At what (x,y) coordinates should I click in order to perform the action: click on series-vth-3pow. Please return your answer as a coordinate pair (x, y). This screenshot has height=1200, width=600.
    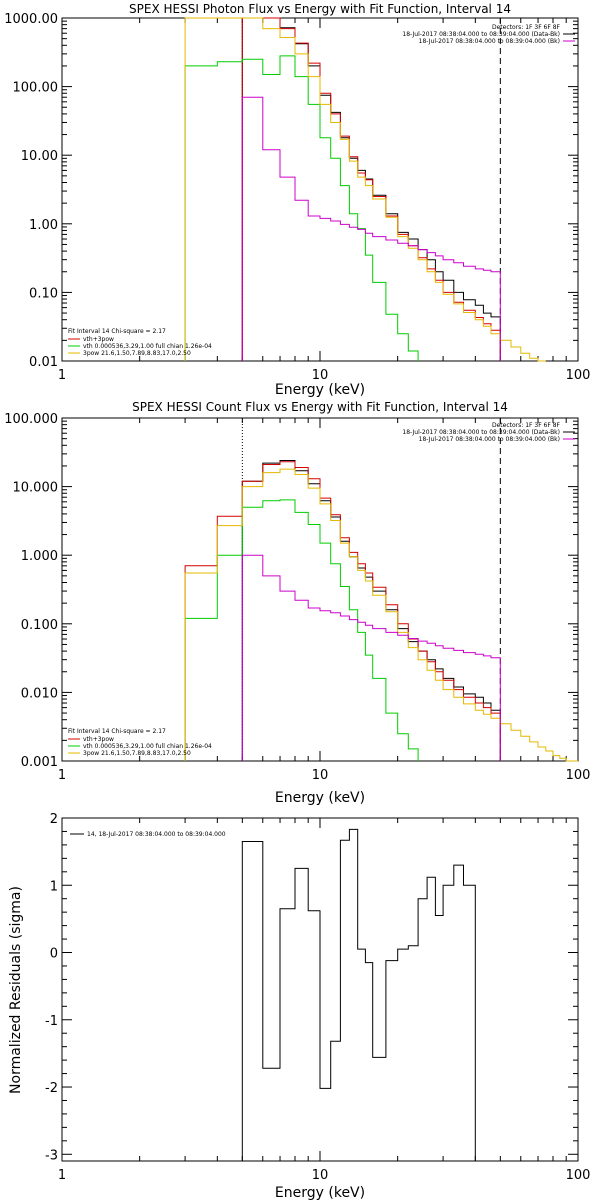
    Looking at the image, I should click on (342, 611).